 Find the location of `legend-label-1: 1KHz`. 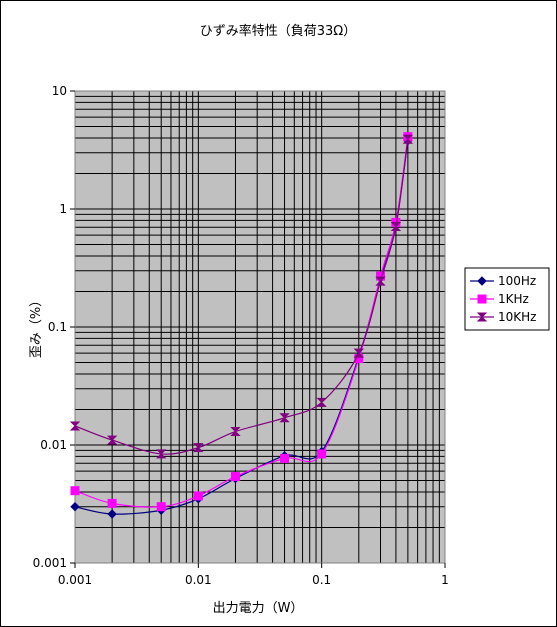

legend-label-1: 1KHz is located at coordinates (513, 299).